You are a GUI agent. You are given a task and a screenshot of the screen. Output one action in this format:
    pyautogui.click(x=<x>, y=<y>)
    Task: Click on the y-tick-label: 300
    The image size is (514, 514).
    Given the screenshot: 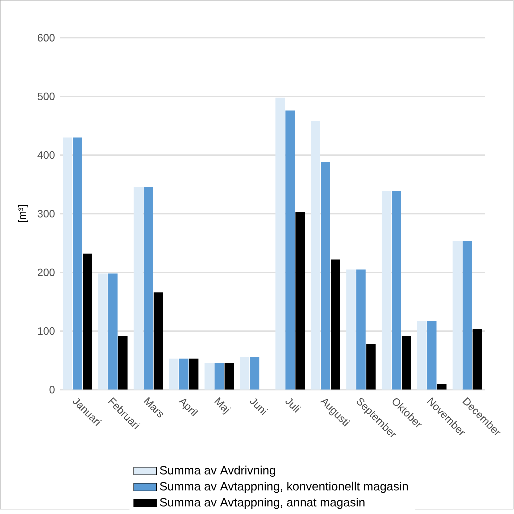 What is the action you would take?
    pyautogui.click(x=46, y=214)
    